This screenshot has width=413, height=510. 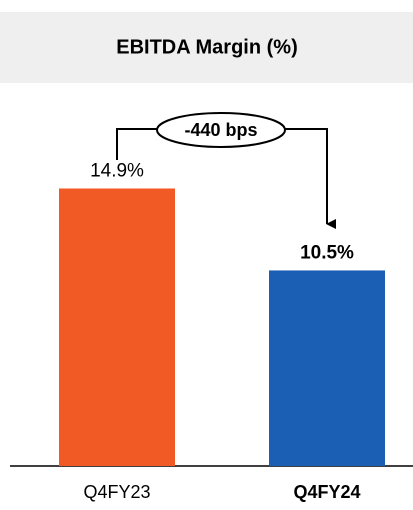 I want to click on x-tick-label: Q4FY23, so click(x=116, y=492).